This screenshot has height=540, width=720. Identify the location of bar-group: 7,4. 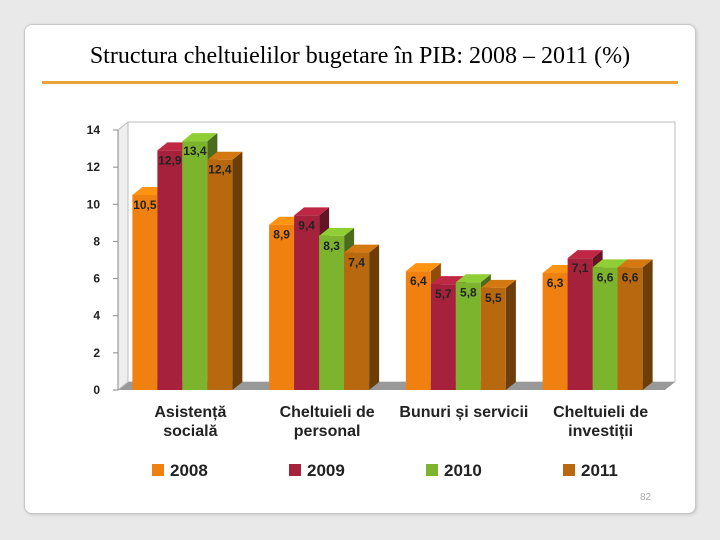
(362, 317).